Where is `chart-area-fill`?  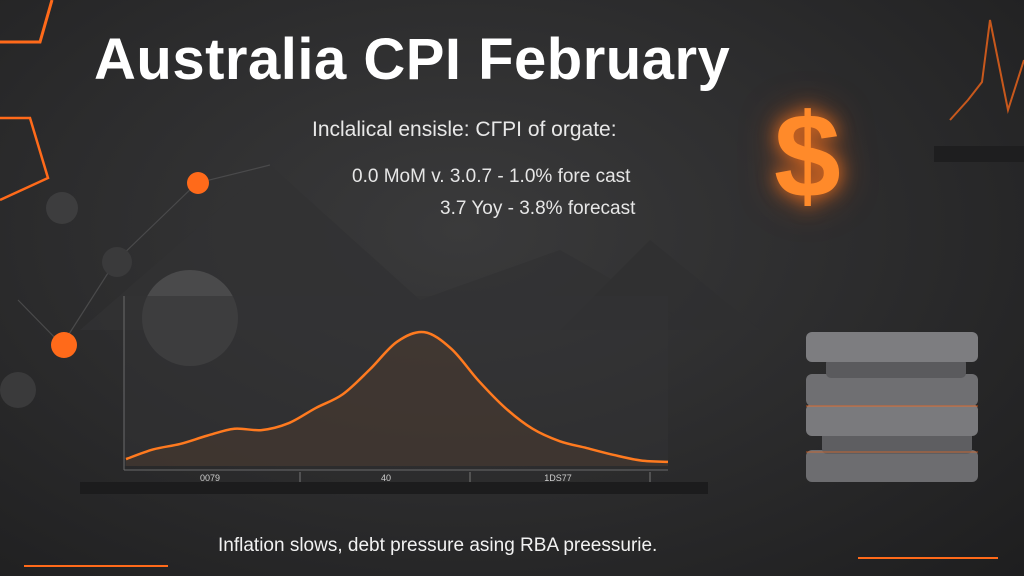 chart-area-fill is located at coordinates (397, 398).